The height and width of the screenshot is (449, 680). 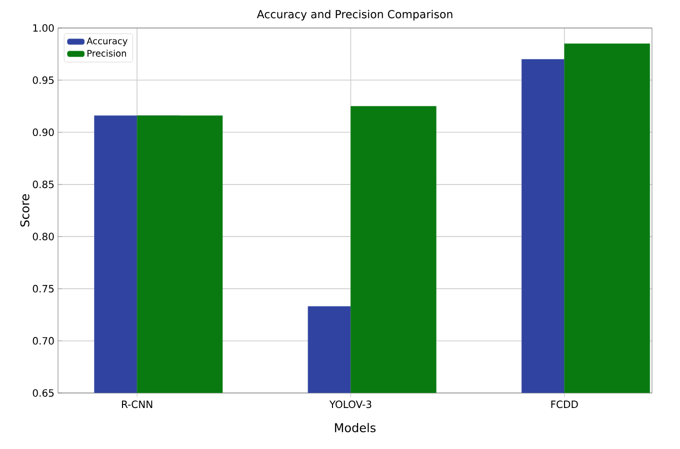 I want to click on y-tick-label: 0.75, so click(x=43, y=288).